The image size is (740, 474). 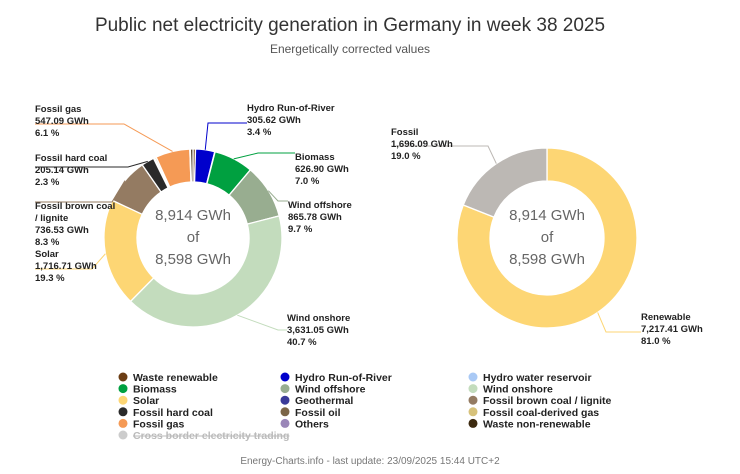 I want to click on data-label-fossil: Fossil 1,696.09 GWh 19.0 %, so click(x=422, y=144).